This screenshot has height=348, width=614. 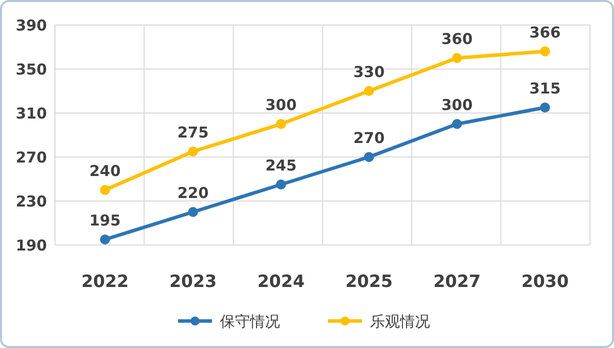 I want to click on data-label: 220, so click(x=193, y=193).